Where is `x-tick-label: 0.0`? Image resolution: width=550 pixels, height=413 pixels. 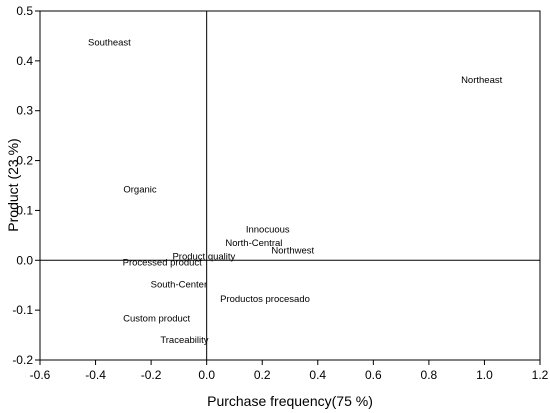
x-tick-label: 0.0 is located at coordinates (206, 375).